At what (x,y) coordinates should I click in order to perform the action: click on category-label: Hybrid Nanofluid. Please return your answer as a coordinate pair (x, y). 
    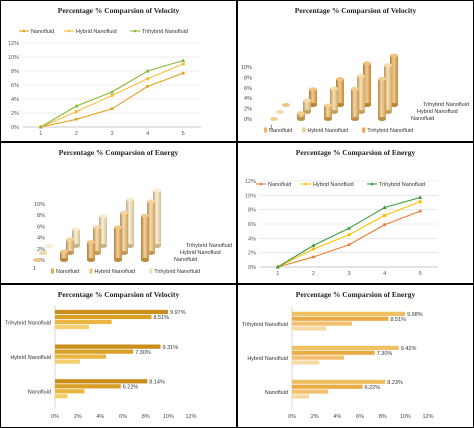
    Looking at the image, I should click on (267, 359).